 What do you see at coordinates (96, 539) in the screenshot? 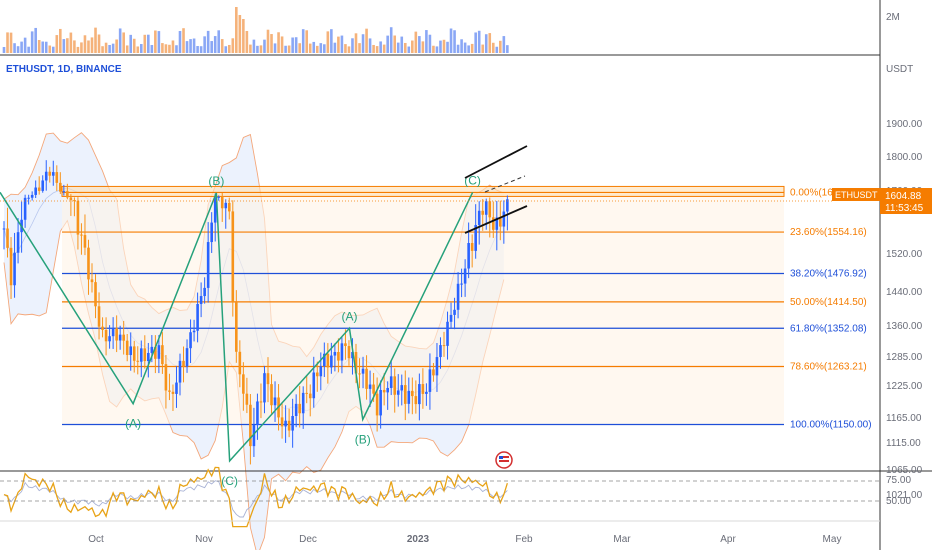
I see `time-label: Oct` at bounding box center [96, 539].